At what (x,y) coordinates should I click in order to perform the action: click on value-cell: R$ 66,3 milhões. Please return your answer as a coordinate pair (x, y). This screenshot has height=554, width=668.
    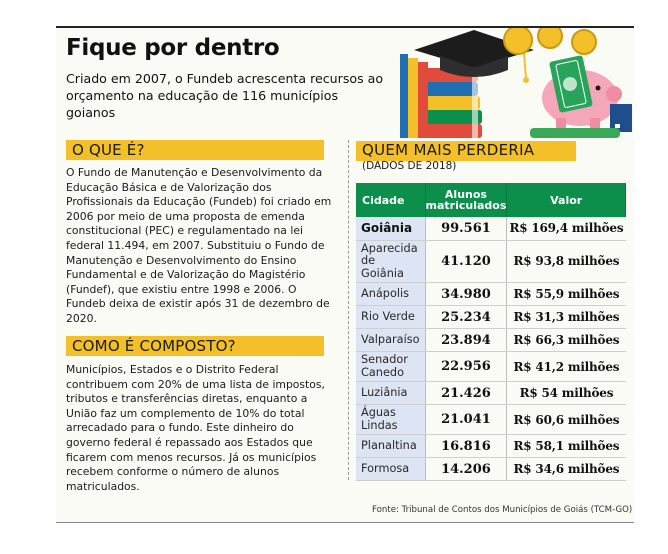
    Looking at the image, I should click on (566, 340).